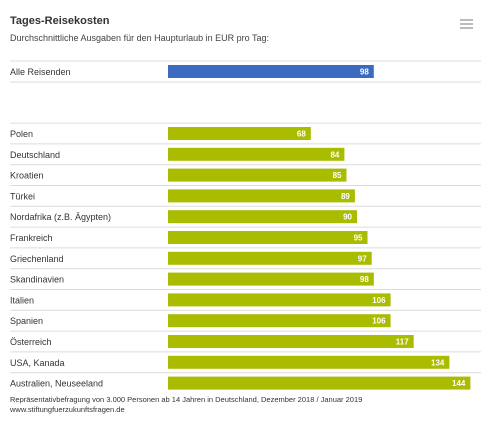 This screenshot has height=423, width=491. Describe the element at coordinates (358, 238) in the screenshot. I see `data-label: 95` at that location.